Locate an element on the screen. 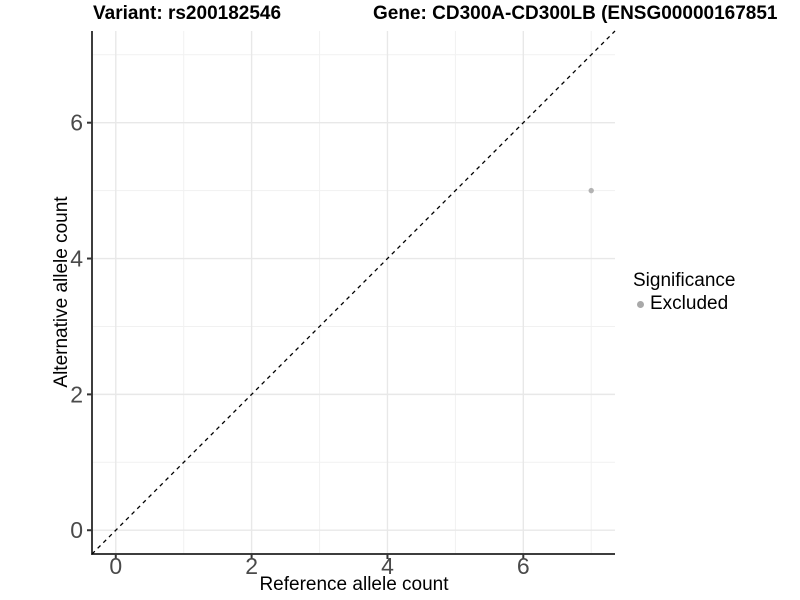 This screenshot has width=800, height=600. legend-item-excluded: Excluded is located at coordinates (684, 304).